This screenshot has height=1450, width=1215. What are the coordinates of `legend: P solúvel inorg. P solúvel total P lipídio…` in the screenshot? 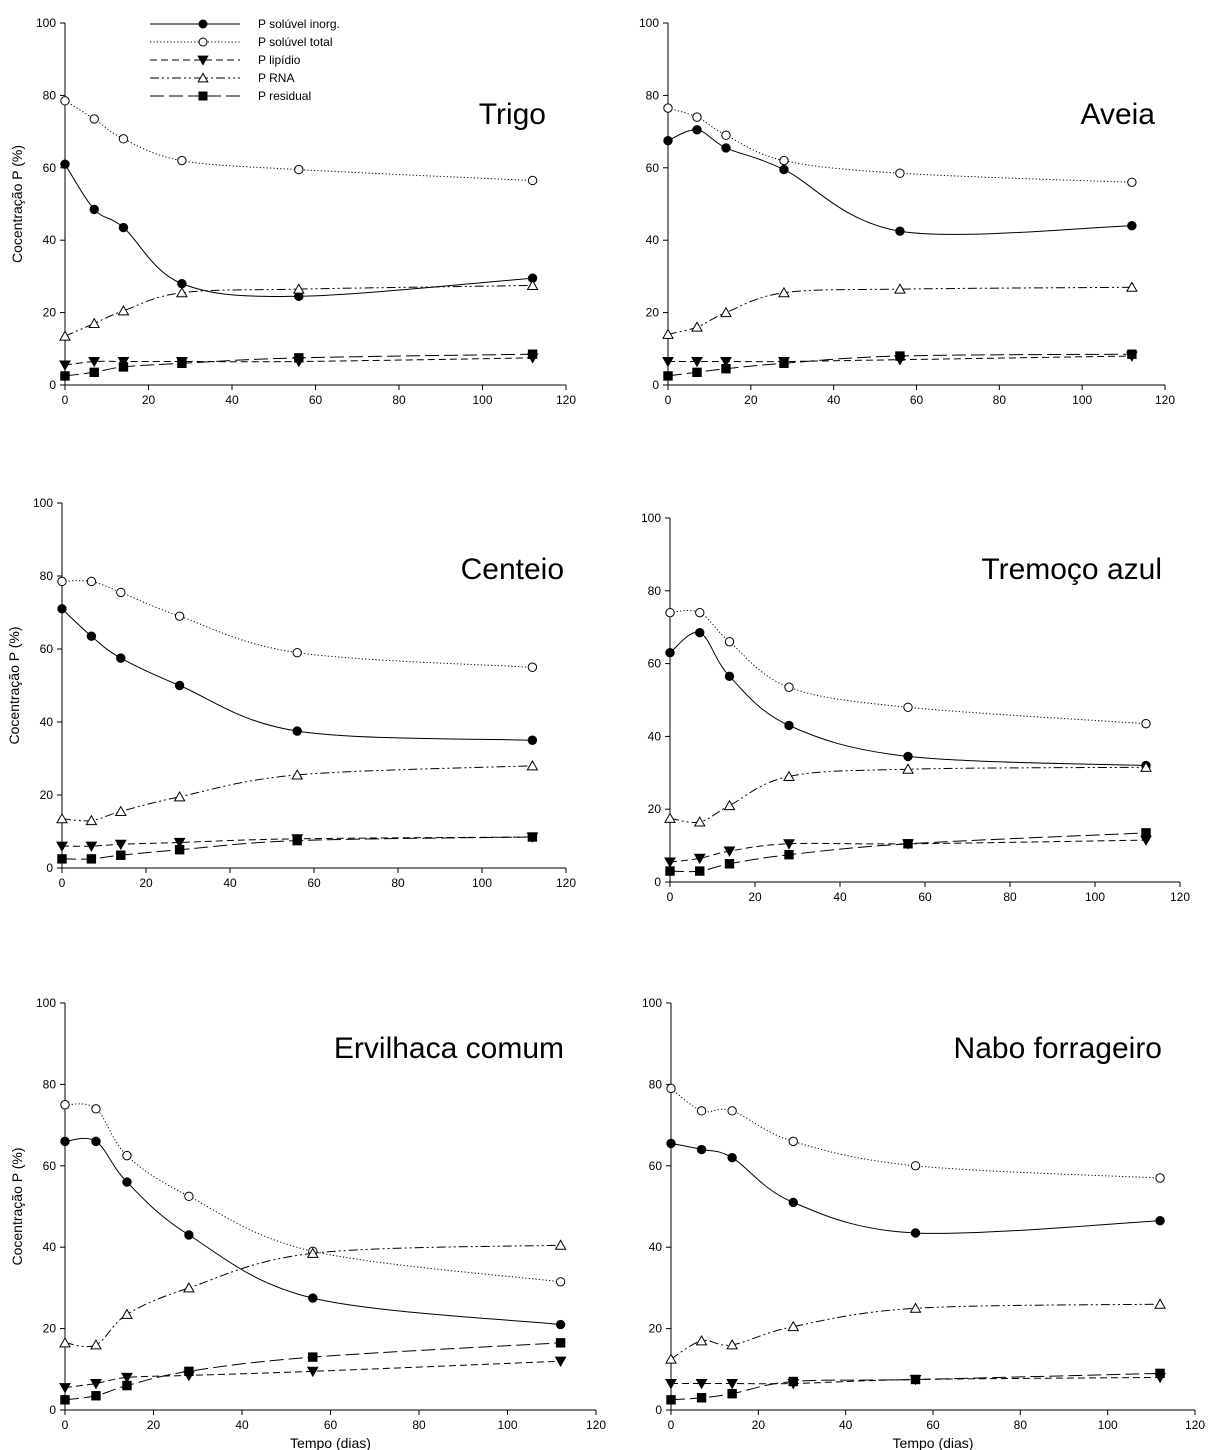 It's located at (245, 60).